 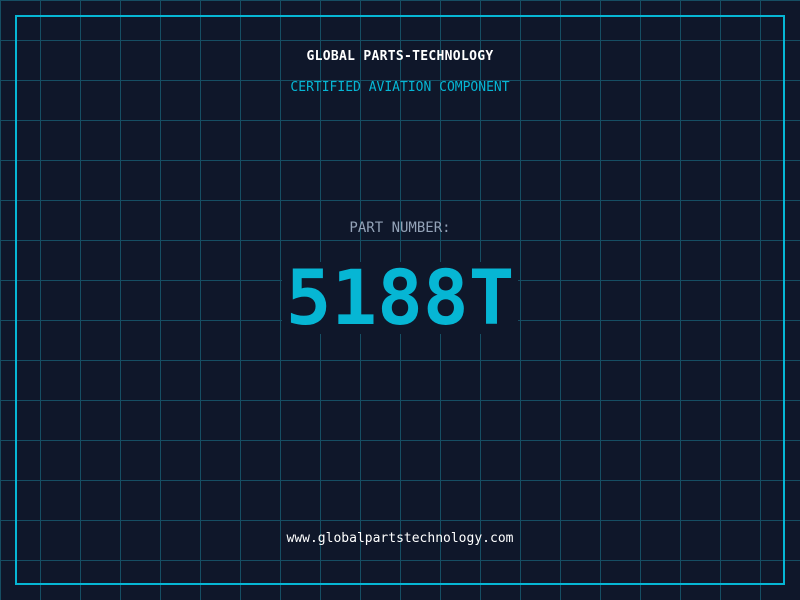 I want to click on company-title: GLOBAL PARTS-TECHNOLOGY, so click(x=400, y=56).